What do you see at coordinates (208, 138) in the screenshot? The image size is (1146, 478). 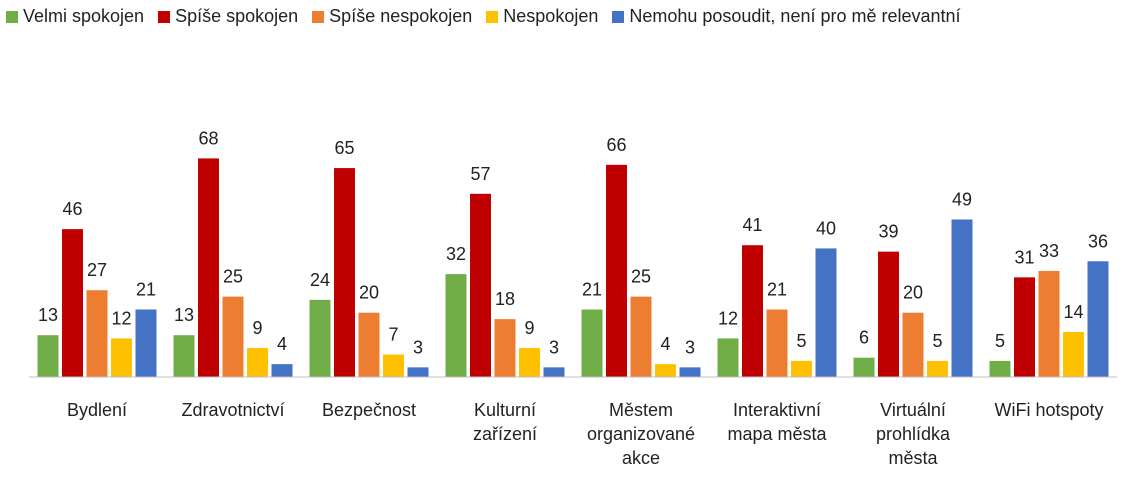 I see `value-label: 68` at bounding box center [208, 138].